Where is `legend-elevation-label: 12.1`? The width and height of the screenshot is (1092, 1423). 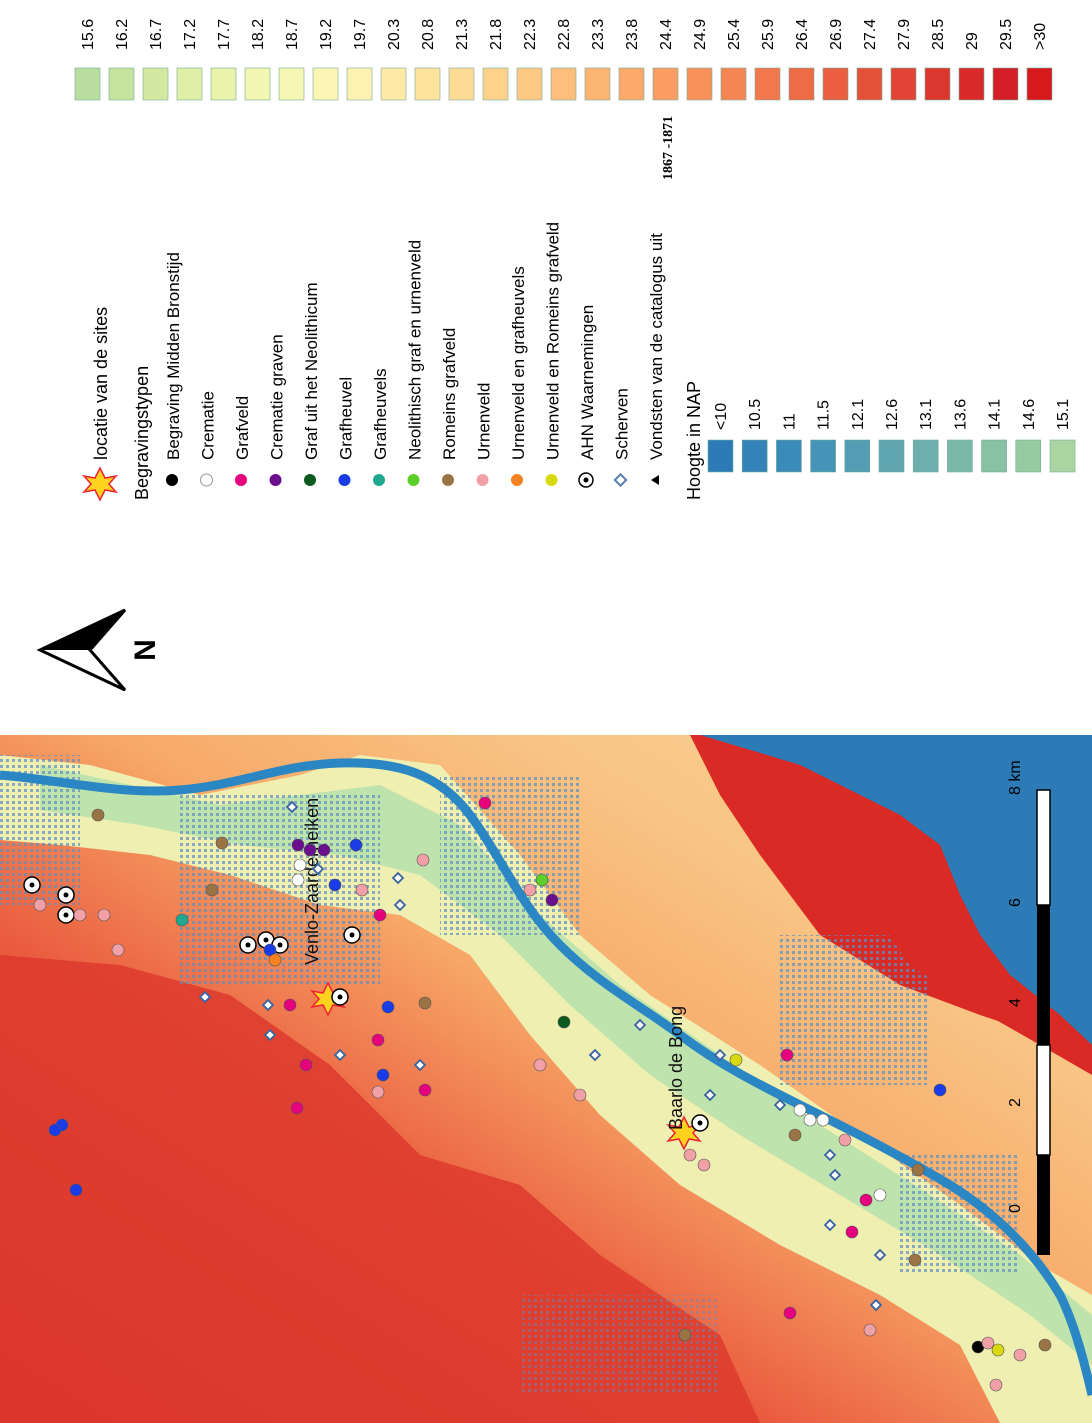
legend-elevation-label: 12.1 is located at coordinates (858, 414).